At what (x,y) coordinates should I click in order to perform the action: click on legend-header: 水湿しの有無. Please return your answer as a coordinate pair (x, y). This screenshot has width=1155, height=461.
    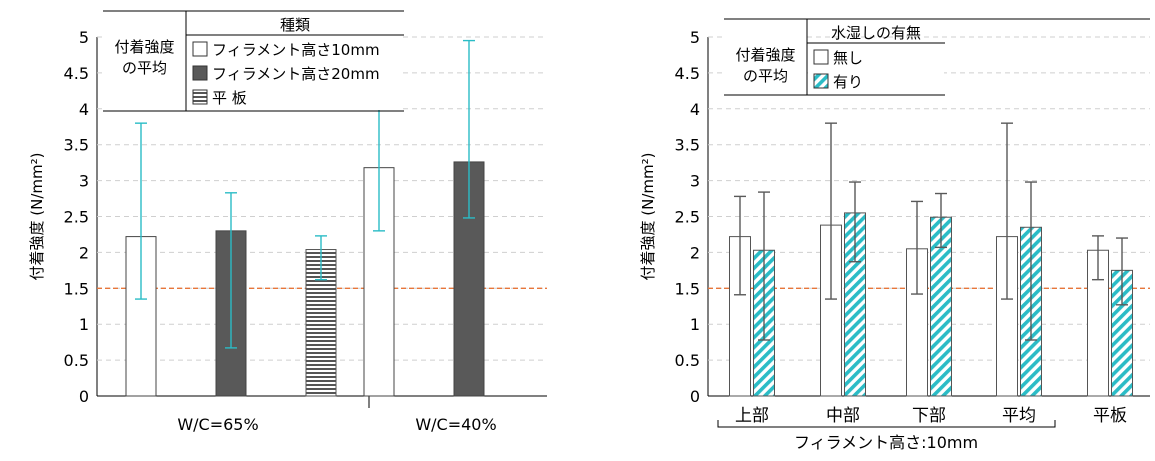
    Looking at the image, I should click on (876, 33).